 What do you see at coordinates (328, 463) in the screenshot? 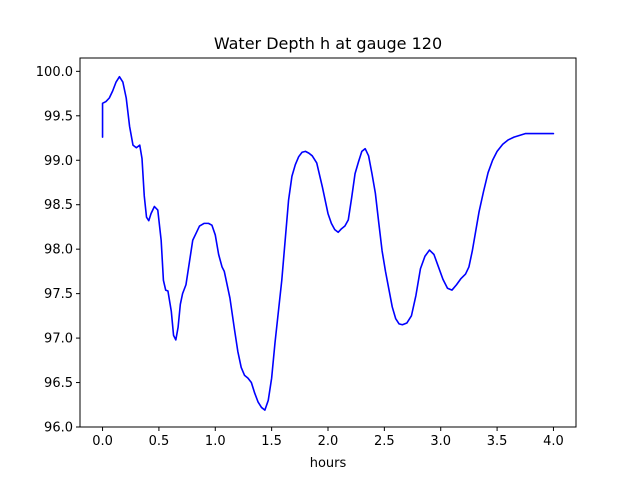
I see `x-axis-label: hours` at bounding box center [328, 463].